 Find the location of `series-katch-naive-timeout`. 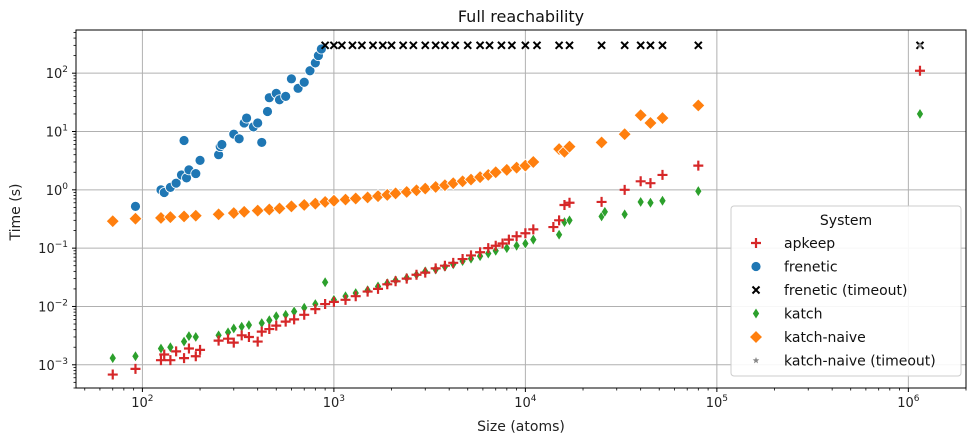

series-katch-naive-timeout is located at coordinates (920, 45).